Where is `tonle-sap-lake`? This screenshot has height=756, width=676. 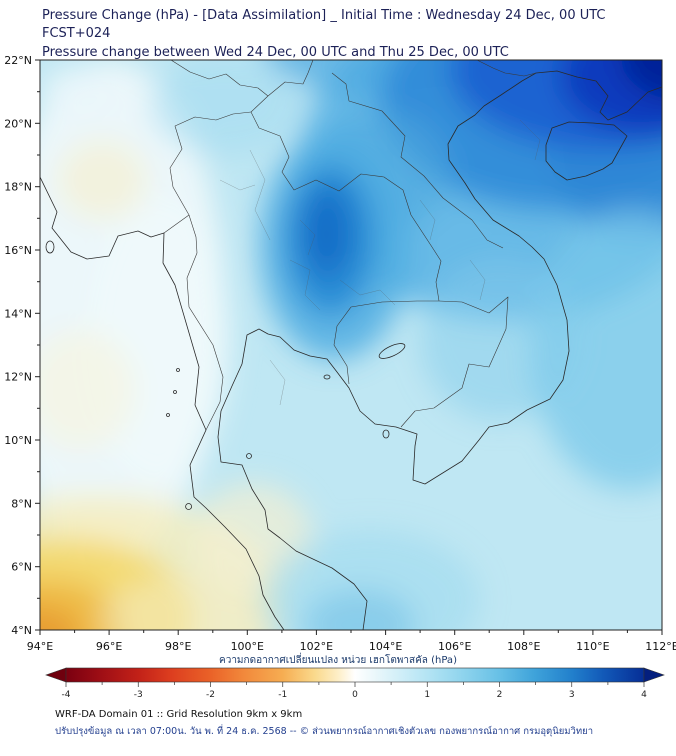 tonle-sap-lake is located at coordinates (392, 351).